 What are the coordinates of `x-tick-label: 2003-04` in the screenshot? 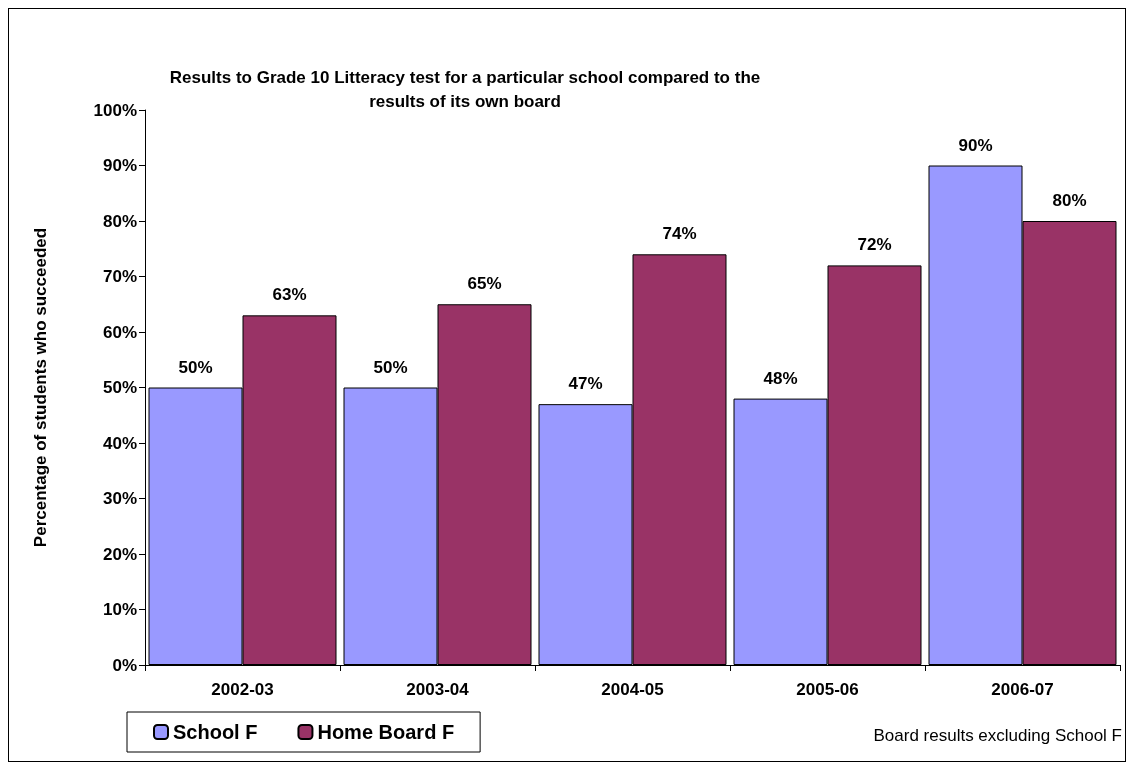 It's located at (438, 689).